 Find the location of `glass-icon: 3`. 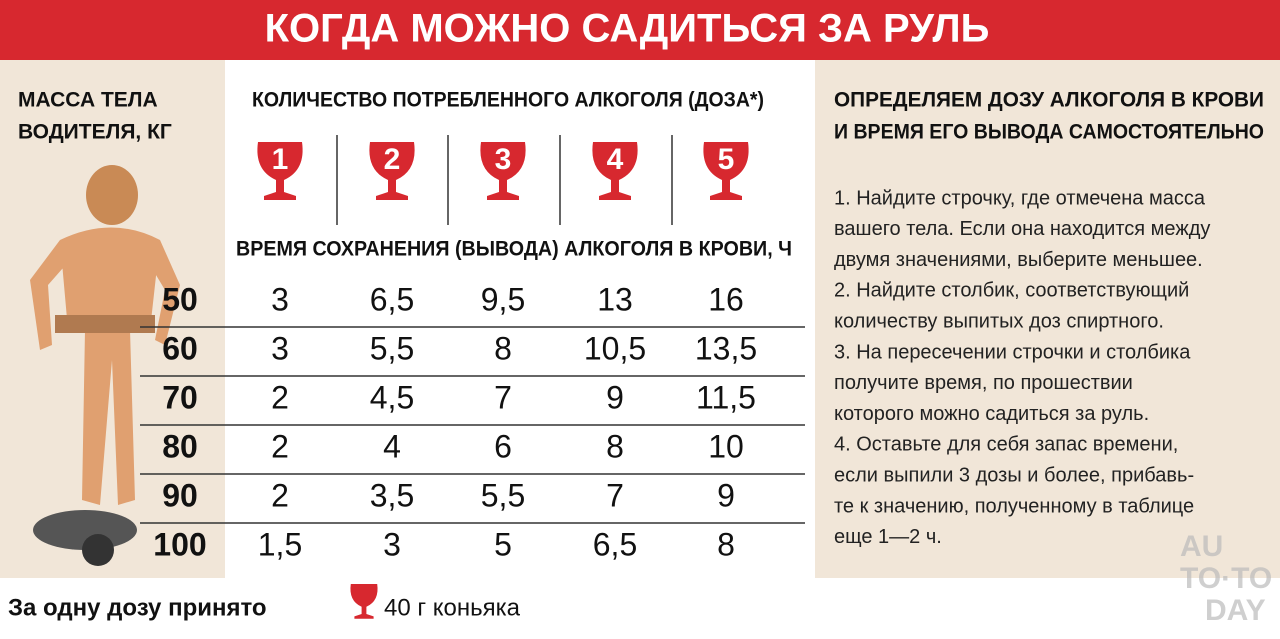

glass-icon: 3 is located at coordinates (503, 171).